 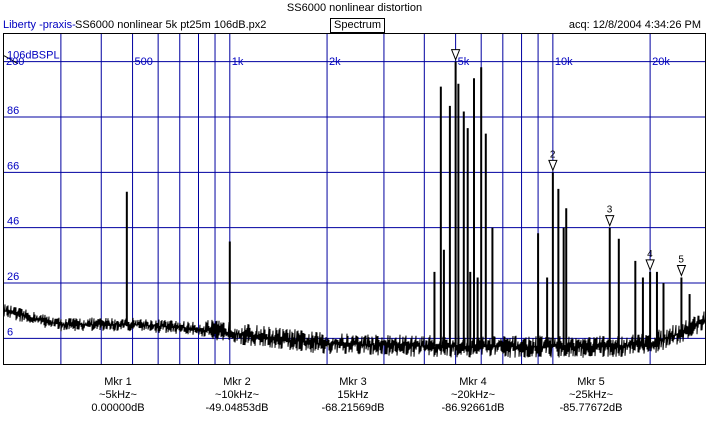 What do you see at coordinates (335, 62) in the screenshot?
I see `x-tick-label: 2k` at bounding box center [335, 62].